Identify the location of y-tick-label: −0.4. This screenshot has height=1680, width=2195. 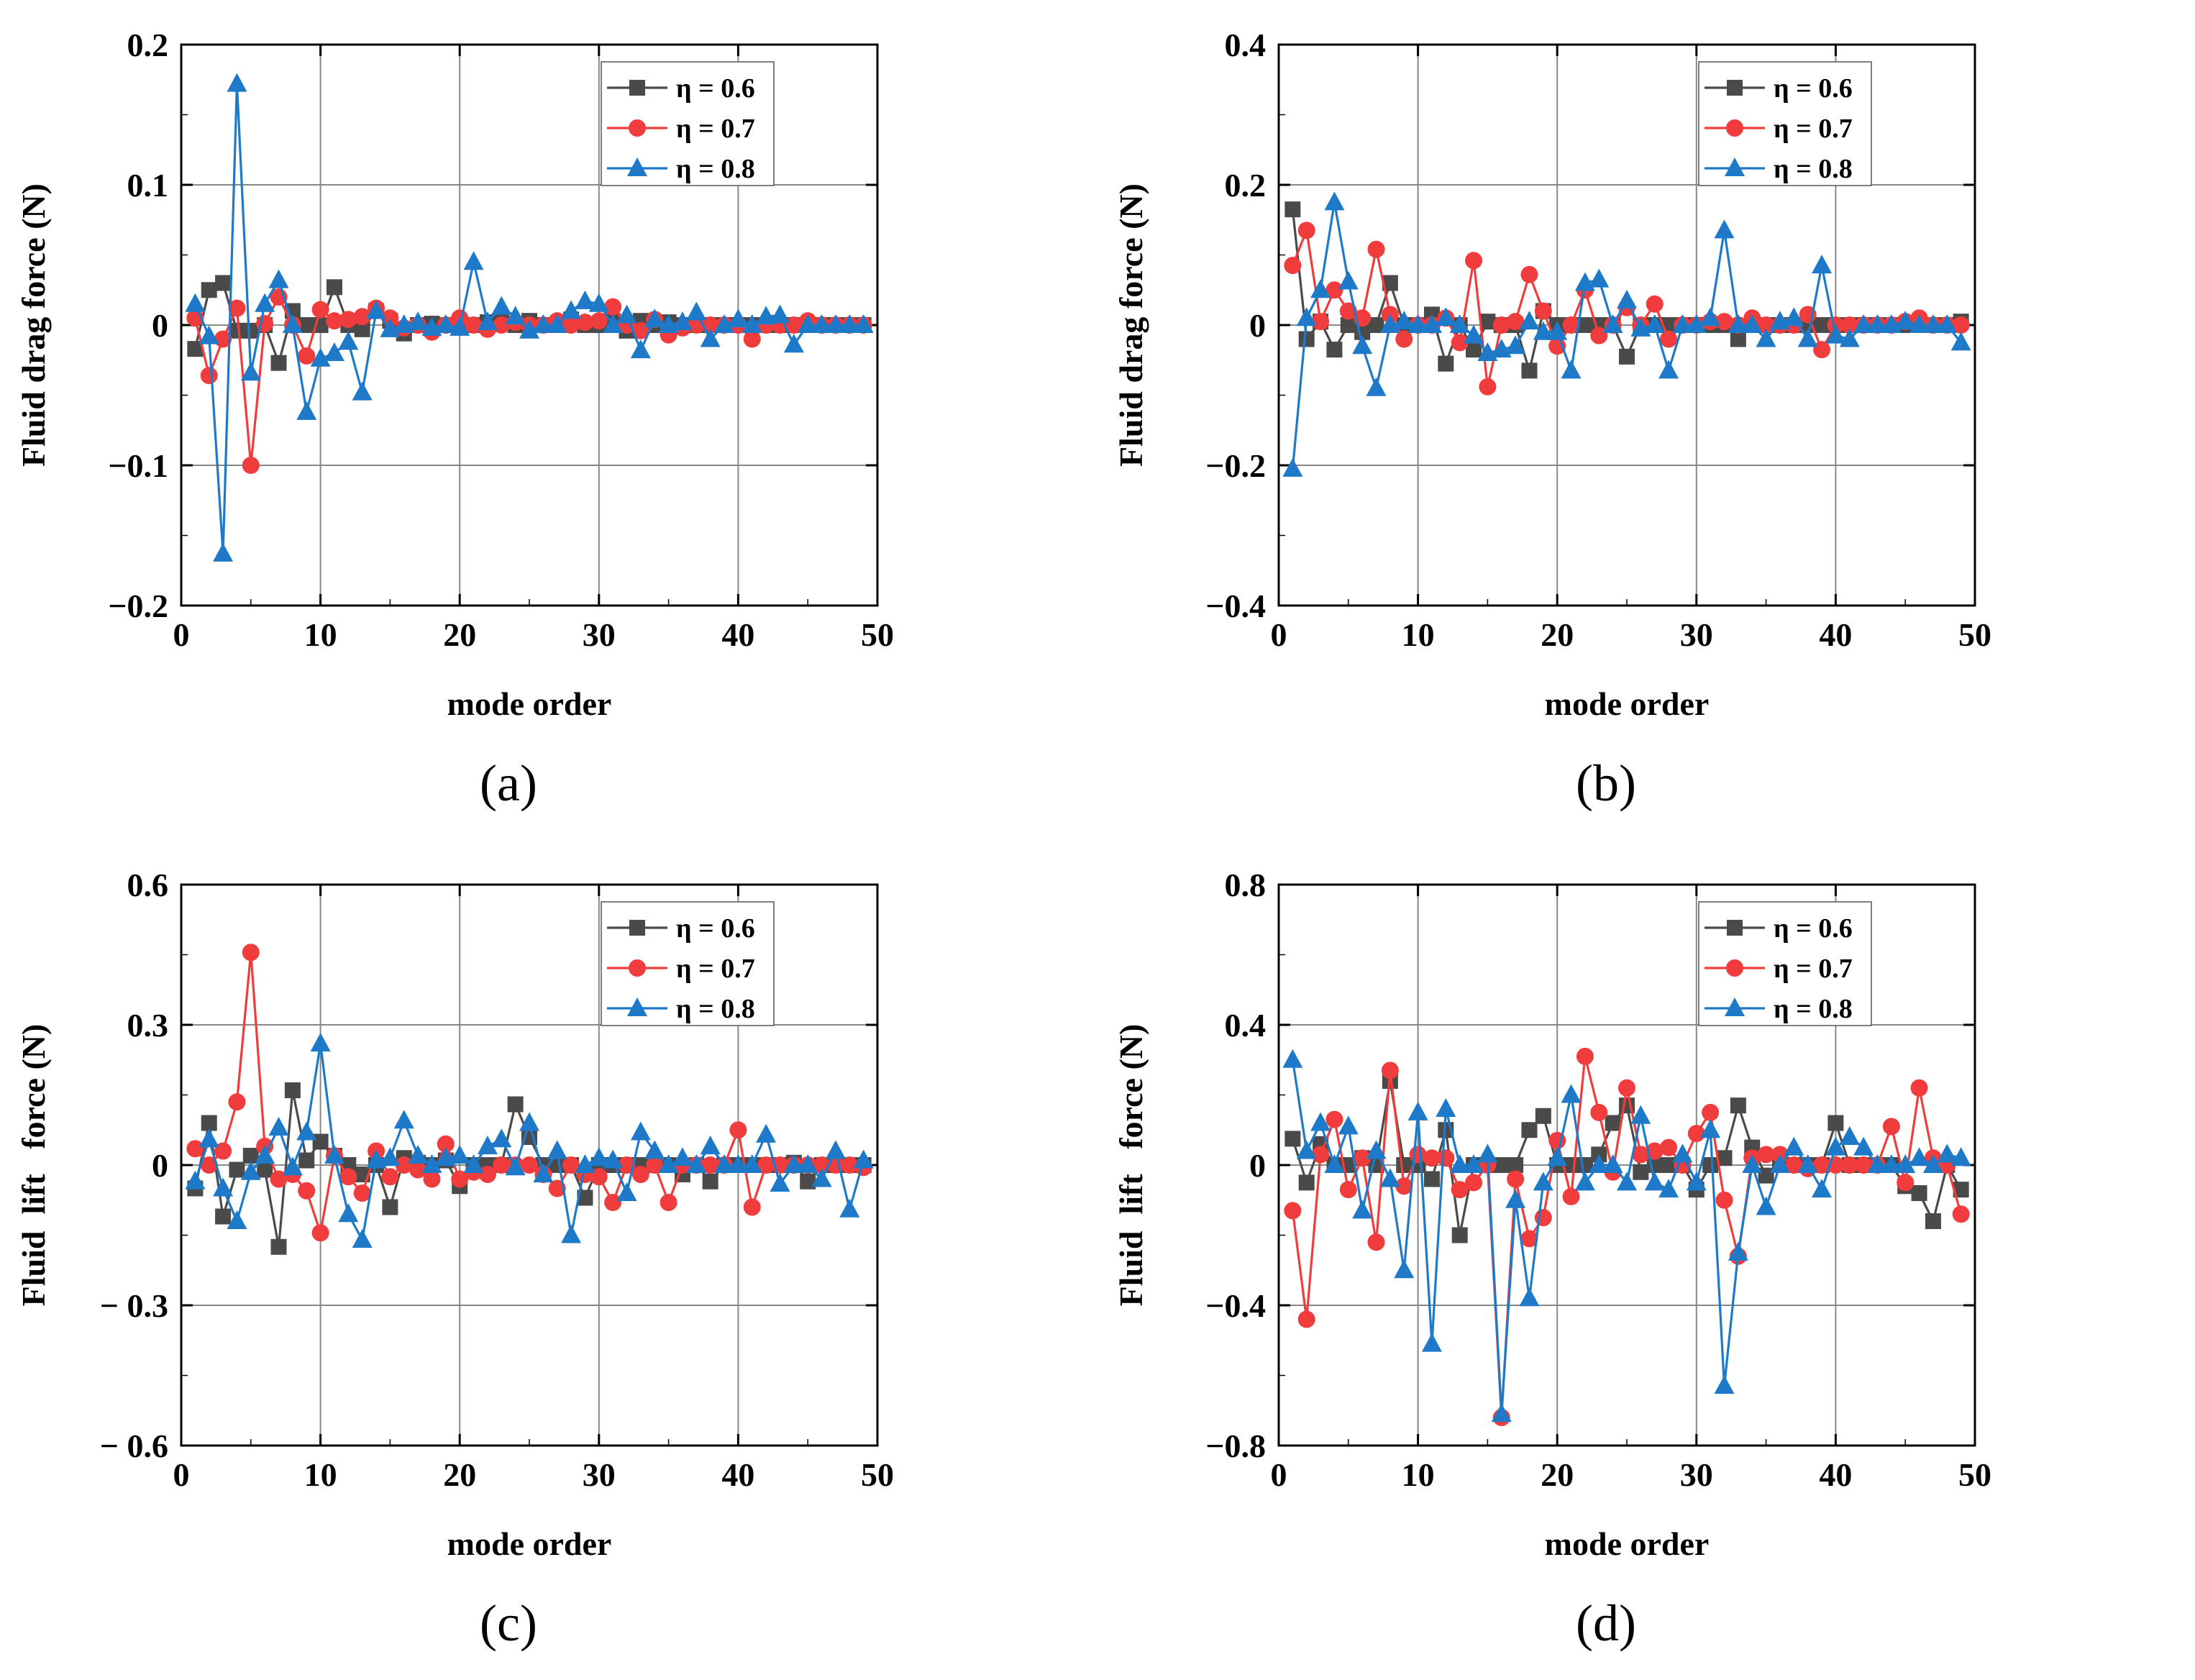
(1235, 606).